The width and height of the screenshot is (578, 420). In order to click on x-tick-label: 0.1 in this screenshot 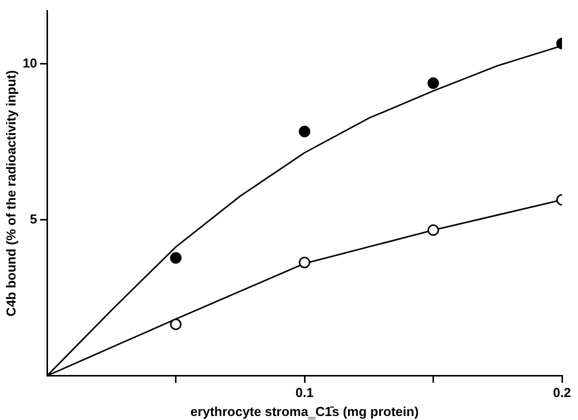, I will do `click(304, 392)`.